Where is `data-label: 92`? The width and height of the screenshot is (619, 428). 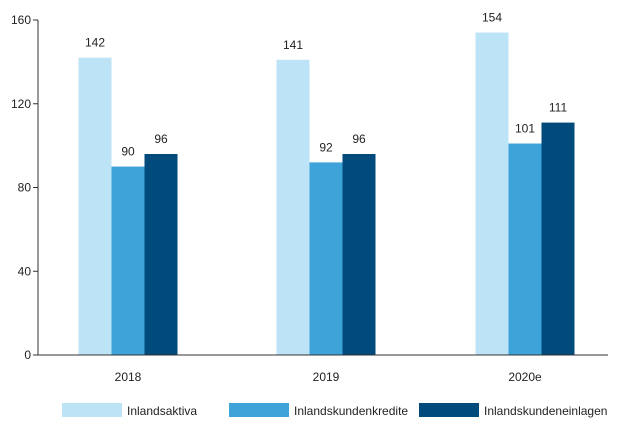
data-label: 92 is located at coordinates (326, 147).